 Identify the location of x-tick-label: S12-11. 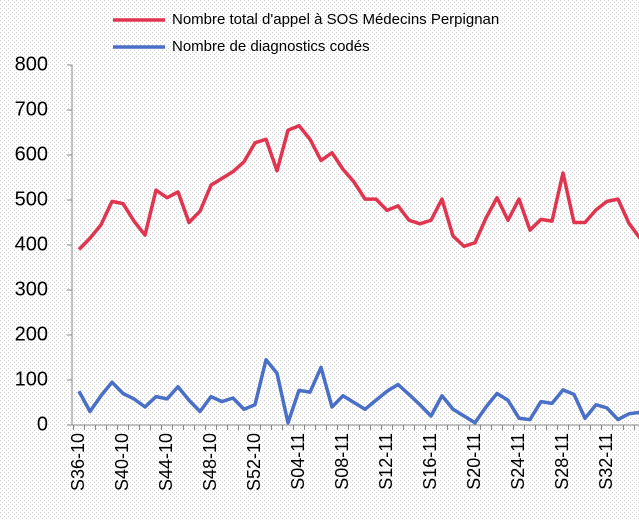
(386, 461).